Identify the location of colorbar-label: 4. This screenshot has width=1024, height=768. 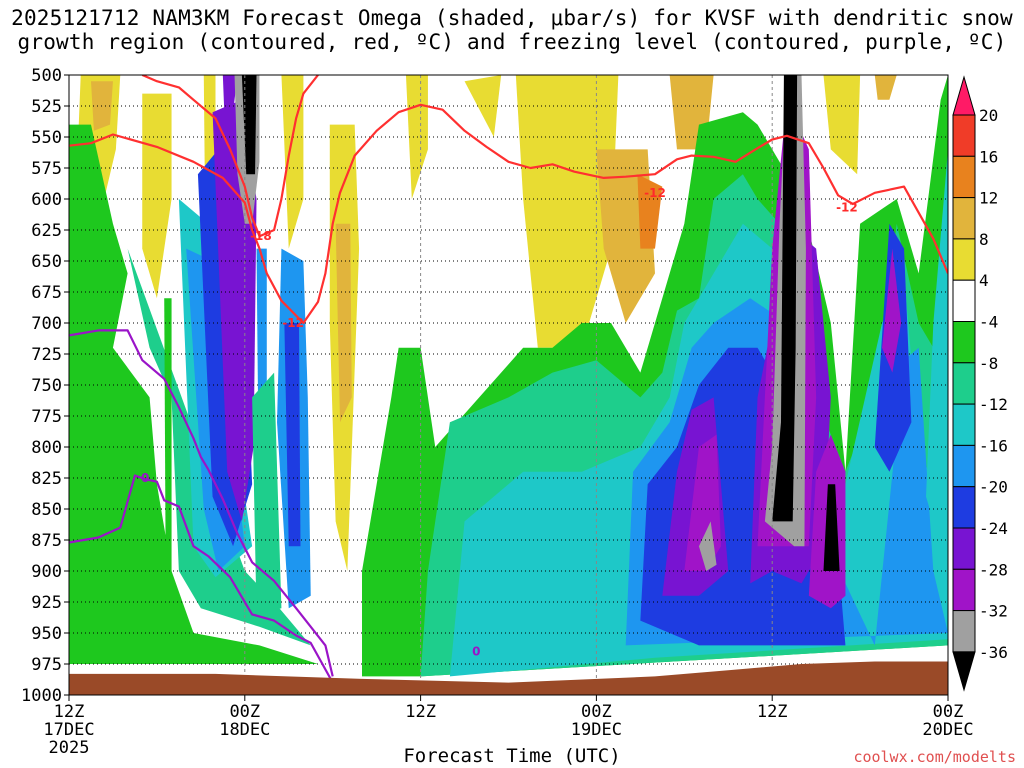
(984, 280).